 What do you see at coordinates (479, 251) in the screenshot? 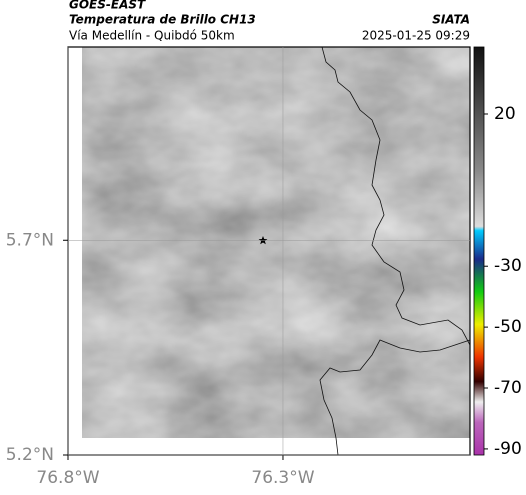
I see `colorbar` at bounding box center [479, 251].